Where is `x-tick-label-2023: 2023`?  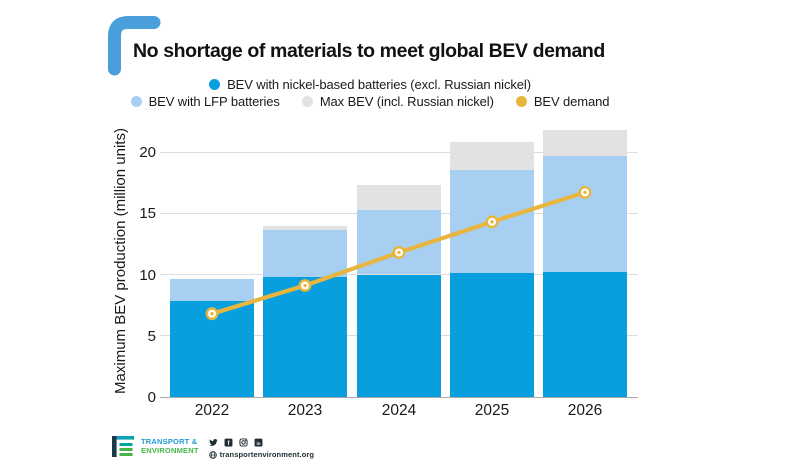
x-tick-label-2023: 2023 is located at coordinates (305, 410).